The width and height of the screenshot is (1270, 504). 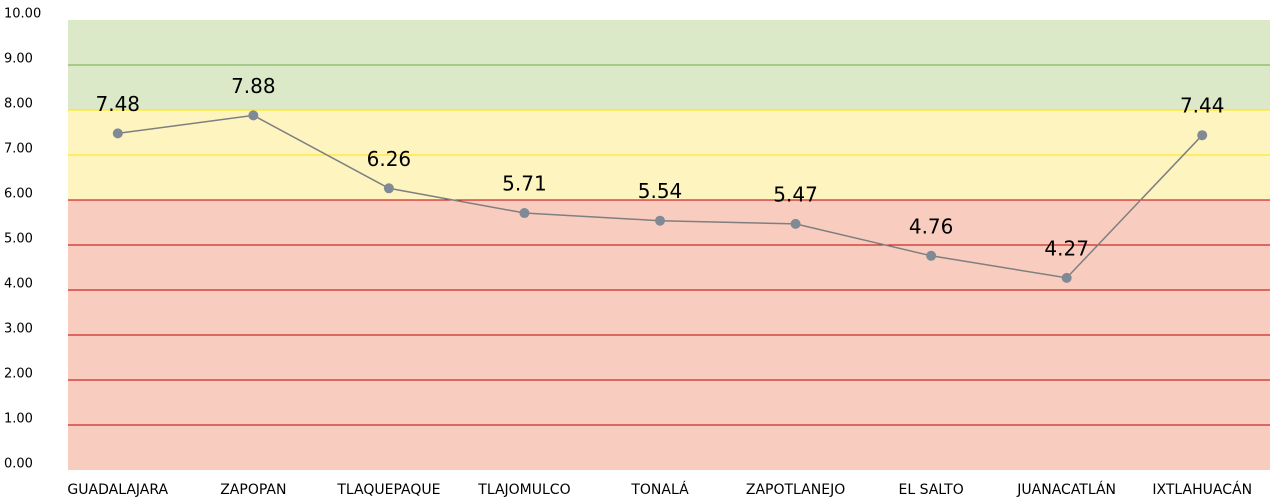 What do you see at coordinates (18, 419) in the screenshot?
I see `y-tick-label: 1.00` at bounding box center [18, 419].